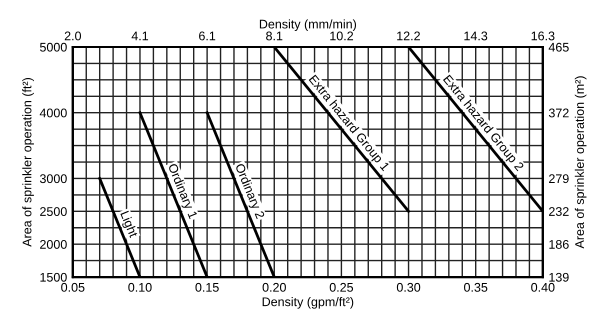 The height and width of the screenshot is (331, 612). I want to click on x-tick-label: 0.25, so click(342, 287).